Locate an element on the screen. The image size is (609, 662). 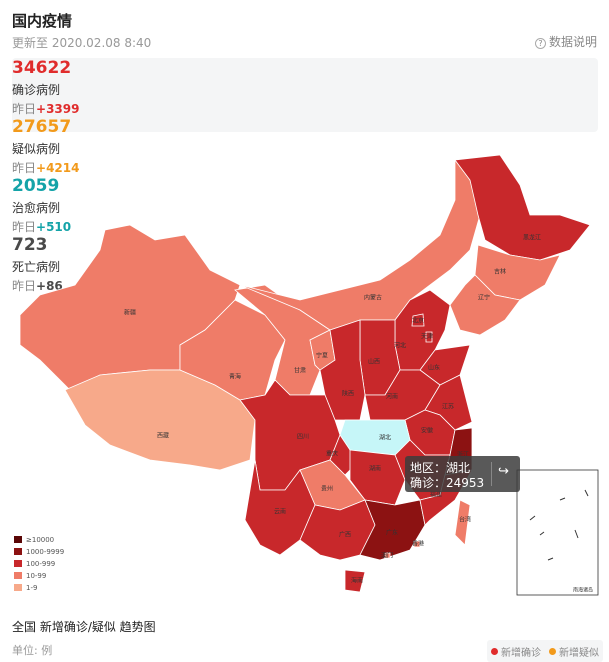
region-label: 河南 is located at coordinates (392, 397).